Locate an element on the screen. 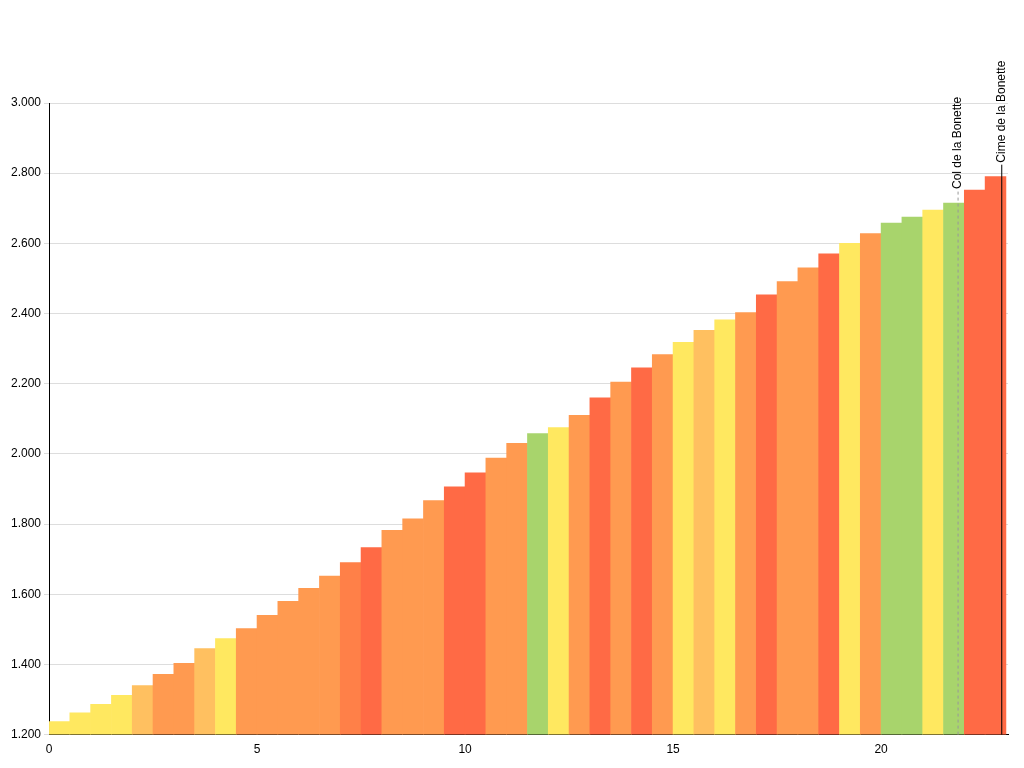 This screenshot has height=768, width=1024. x-tick-label: 10 is located at coordinates (465, 749).